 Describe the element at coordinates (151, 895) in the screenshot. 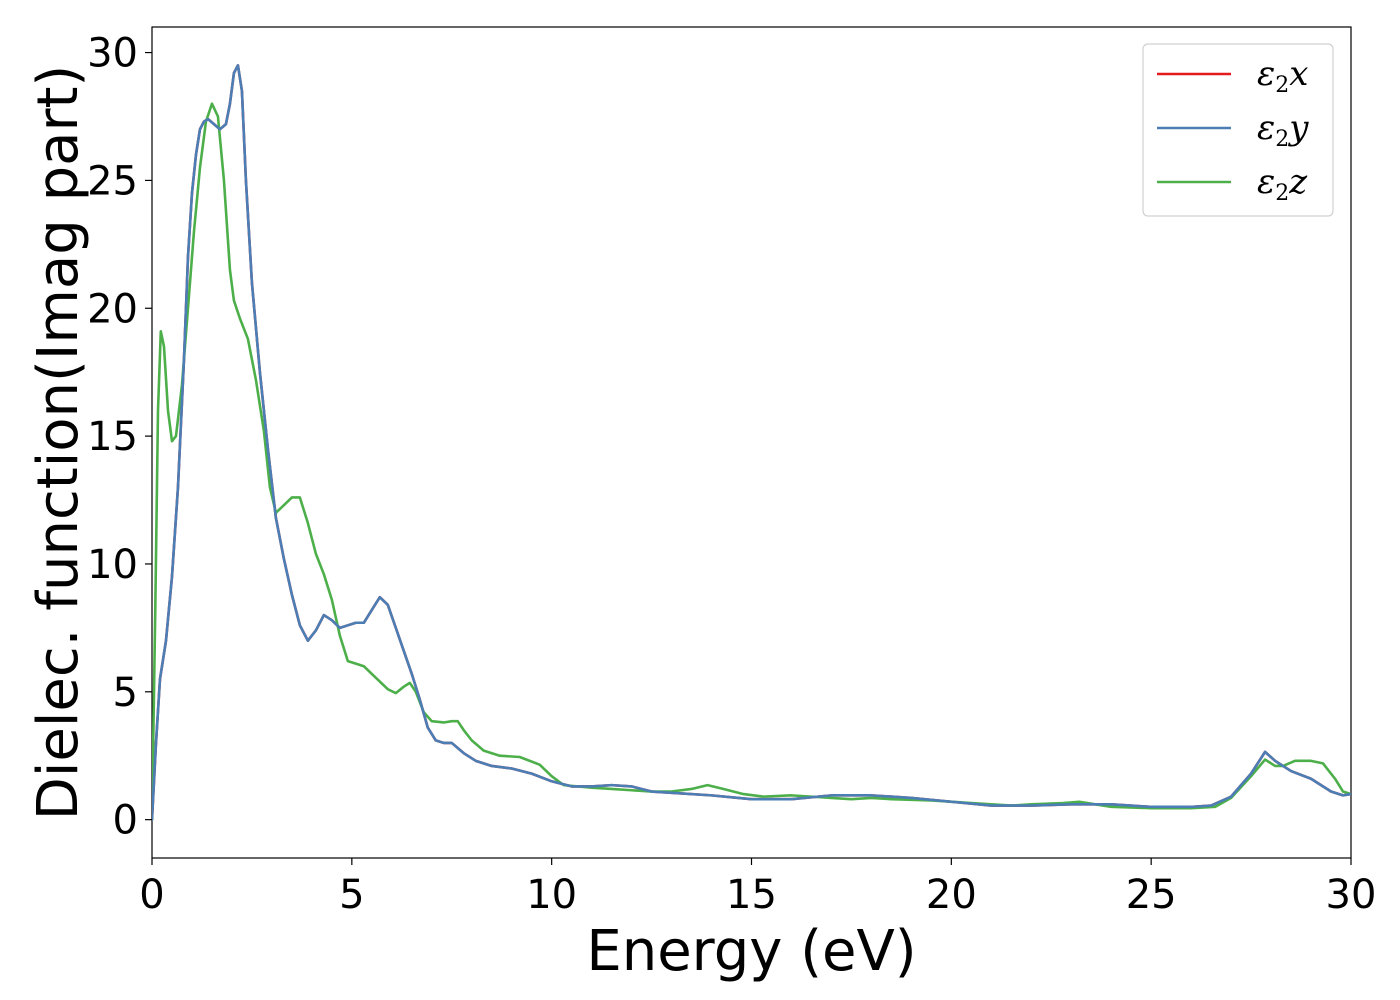

I see `x-tick-label: 0` at that location.